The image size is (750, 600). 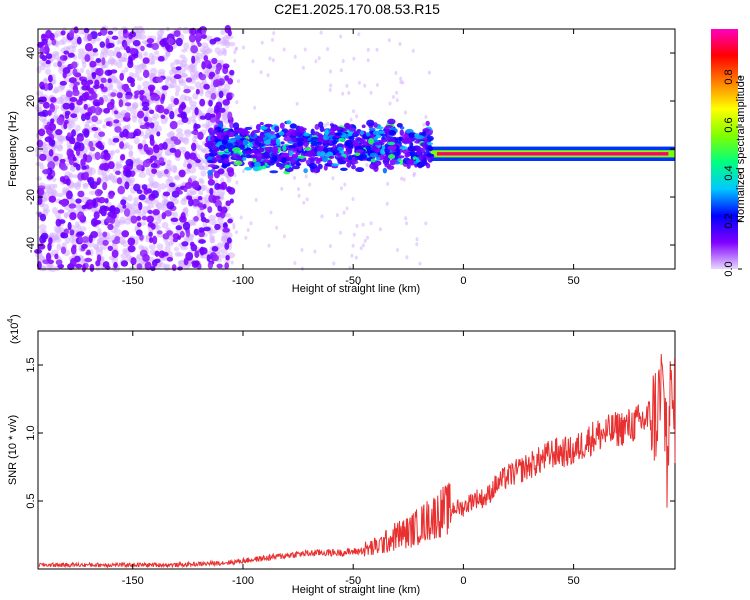 I want to click on snr-scale-close: ), so click(x=15, y=316).